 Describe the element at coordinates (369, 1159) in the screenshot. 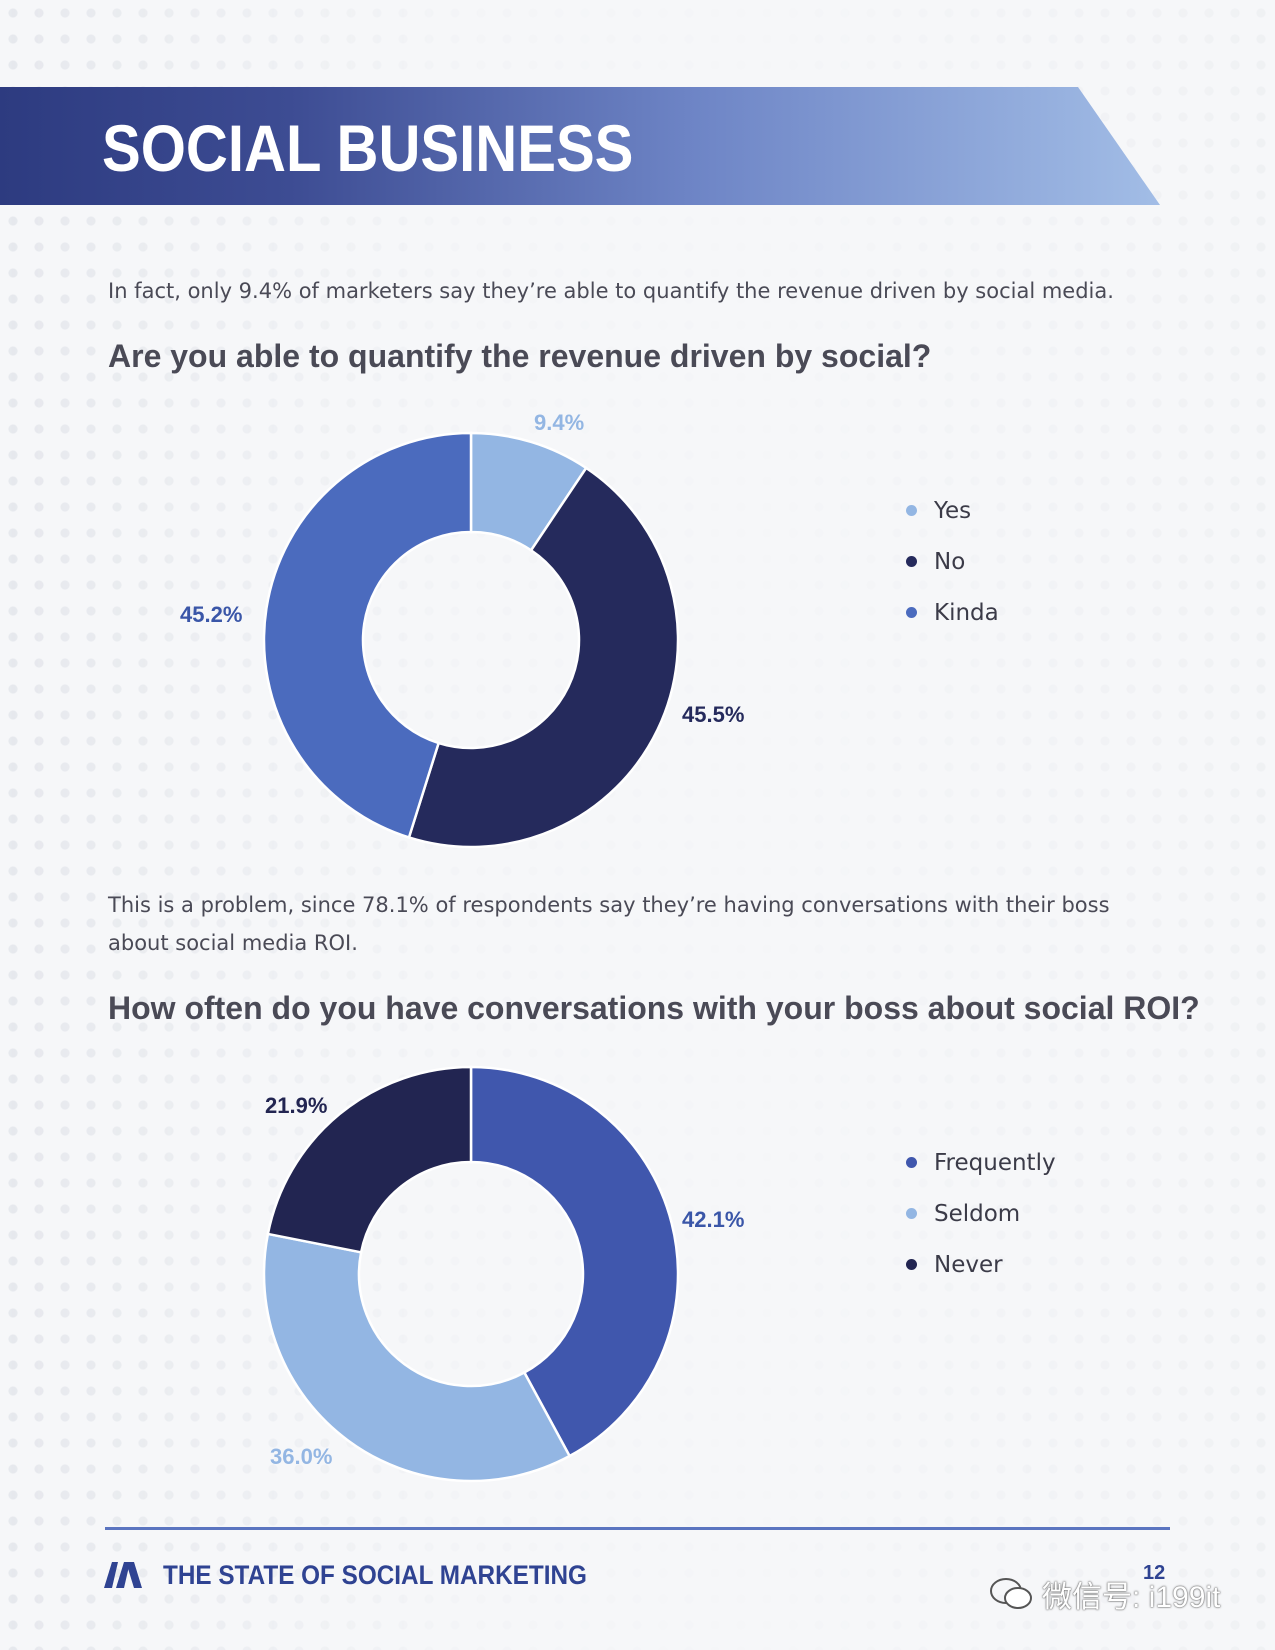

I see `donut-slice-never` at that location.